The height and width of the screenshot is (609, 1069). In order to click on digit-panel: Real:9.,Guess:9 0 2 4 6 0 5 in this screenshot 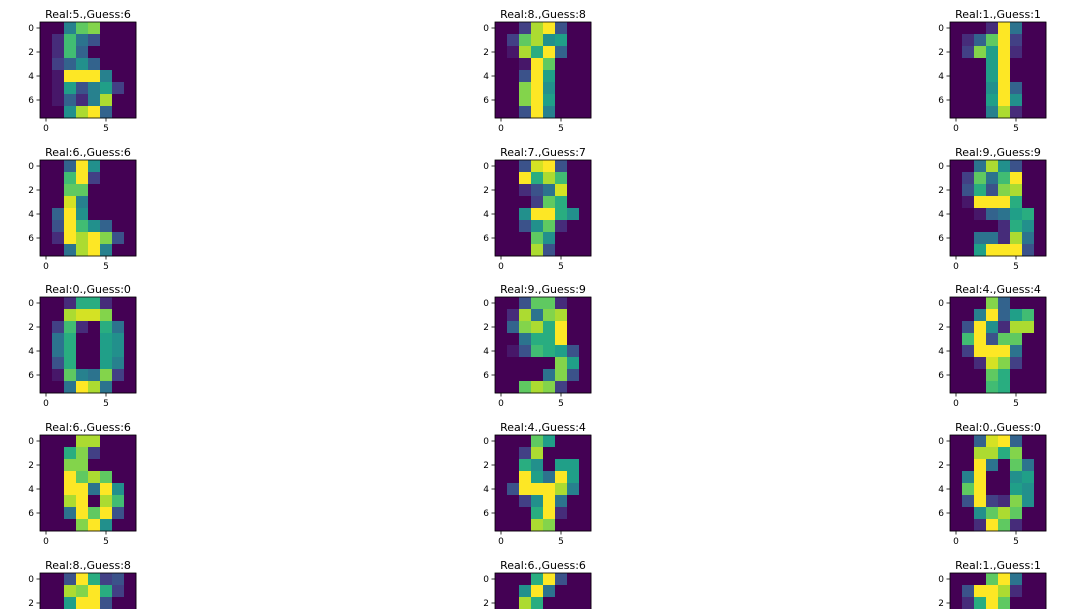, I will do `click(992, 209)`.